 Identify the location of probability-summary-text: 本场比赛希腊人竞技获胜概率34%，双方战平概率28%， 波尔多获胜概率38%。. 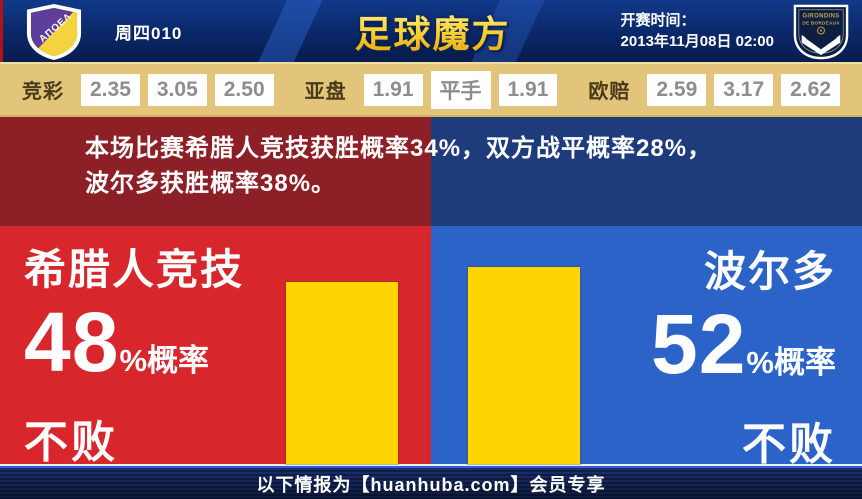
(398, 166).